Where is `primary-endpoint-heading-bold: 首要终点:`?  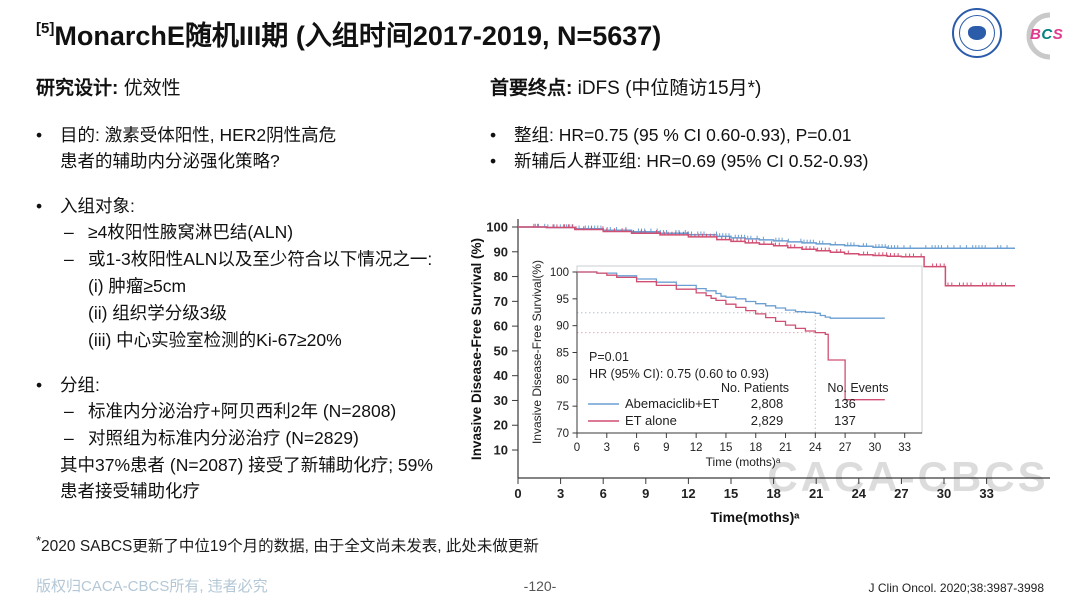
primary-endpoint-heading-bold: 首要终点: is located at coordinates (531, 88).